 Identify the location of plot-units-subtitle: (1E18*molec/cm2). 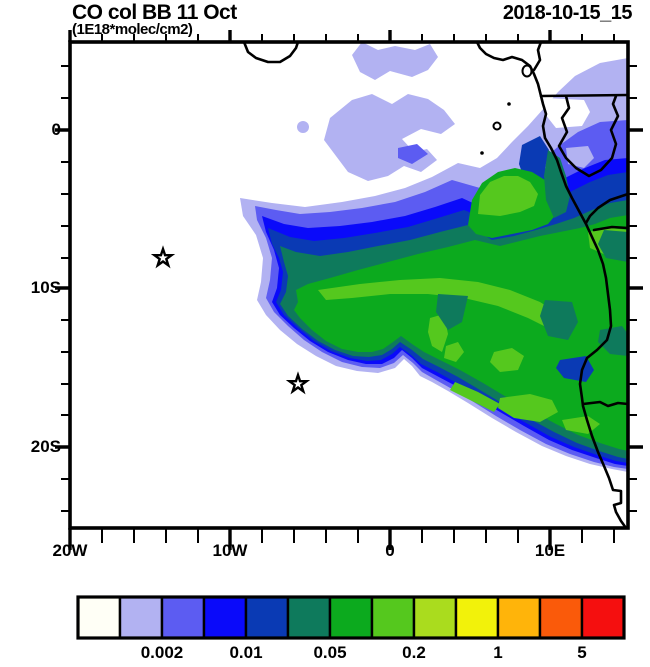
(132, 29).